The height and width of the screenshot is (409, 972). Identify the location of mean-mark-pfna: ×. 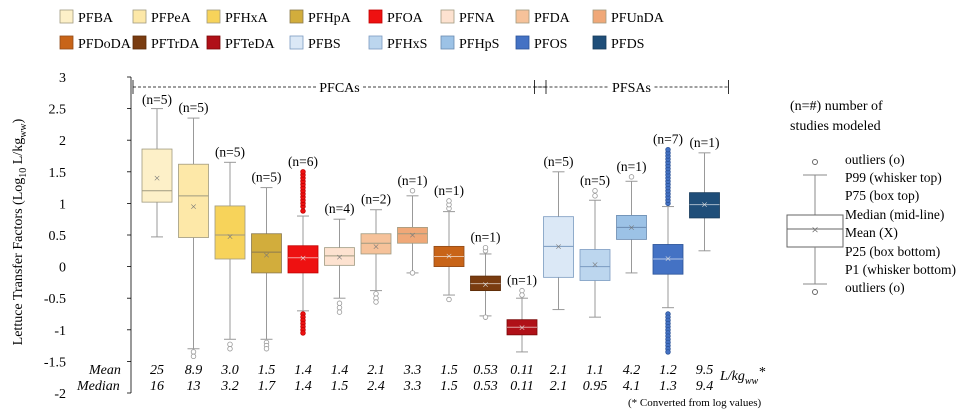
(339, 257).